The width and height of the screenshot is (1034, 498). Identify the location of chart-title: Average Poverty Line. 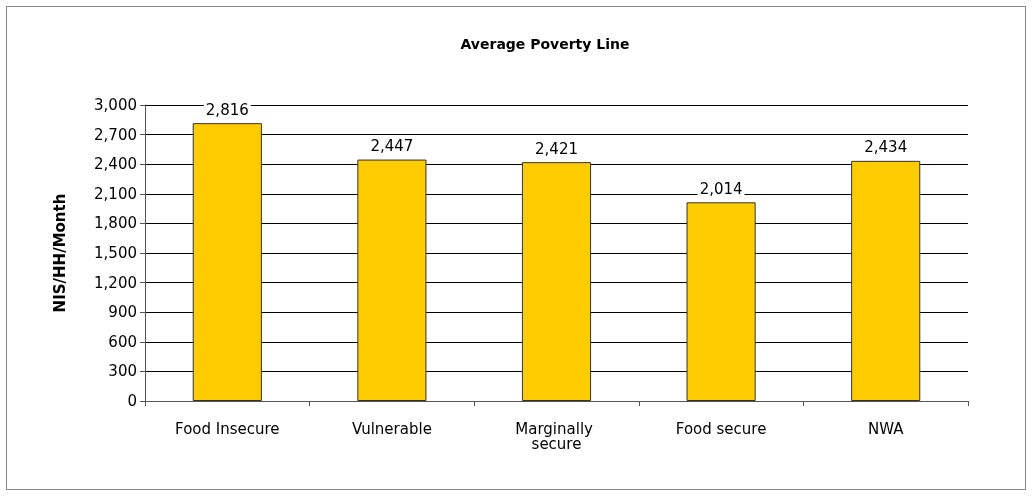
(545, 44).